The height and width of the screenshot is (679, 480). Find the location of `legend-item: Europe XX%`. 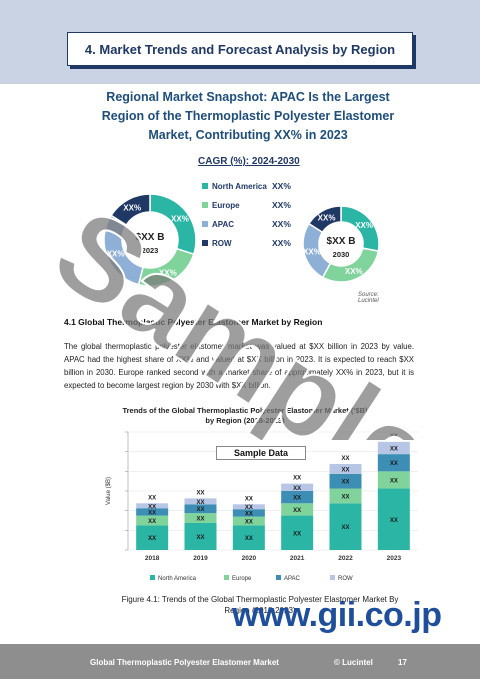

legend-item: Europe XX% is located at coordinates (246, 205).